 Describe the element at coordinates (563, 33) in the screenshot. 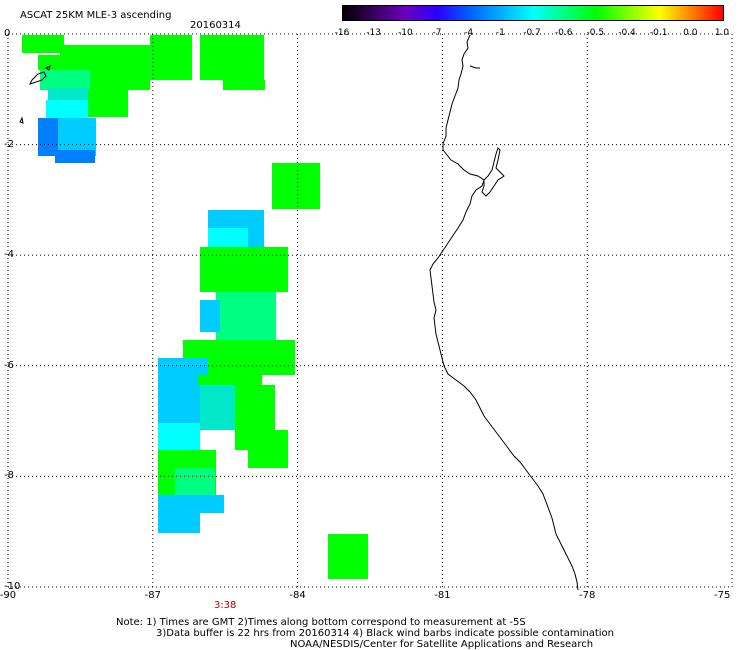

I see `colorbar-tick-label: -0.6` at that location.